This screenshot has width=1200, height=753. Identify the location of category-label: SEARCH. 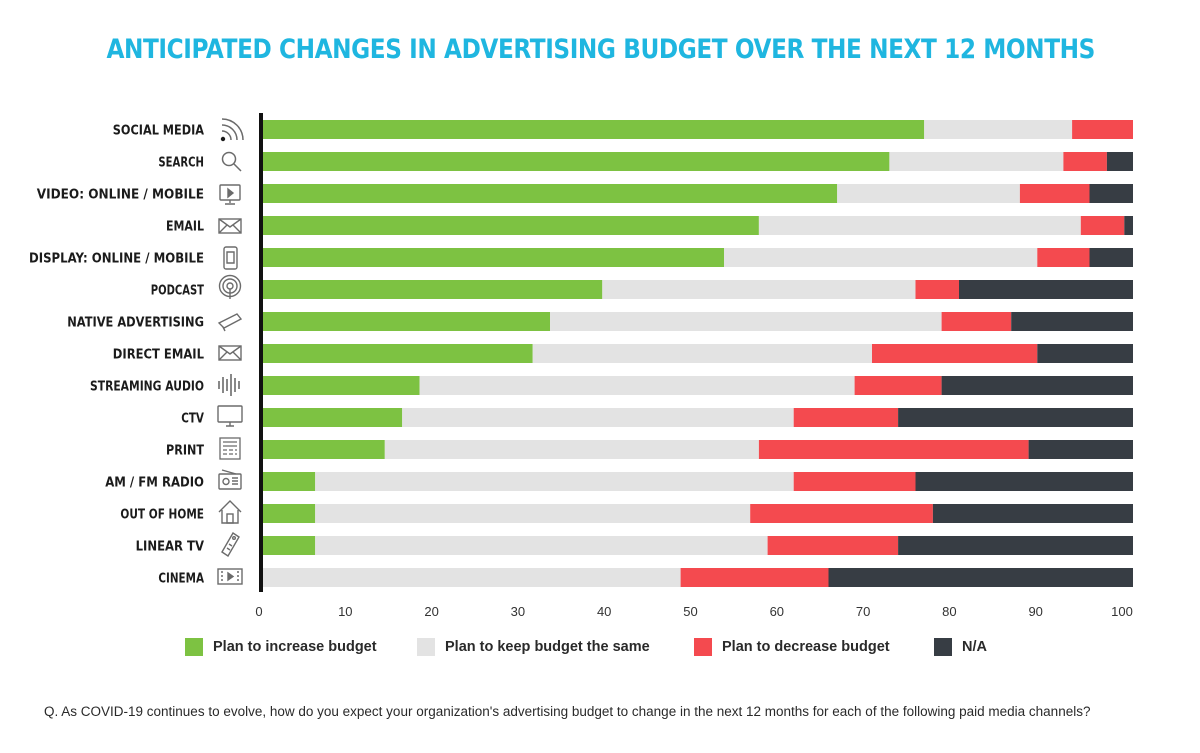
(181, 163).